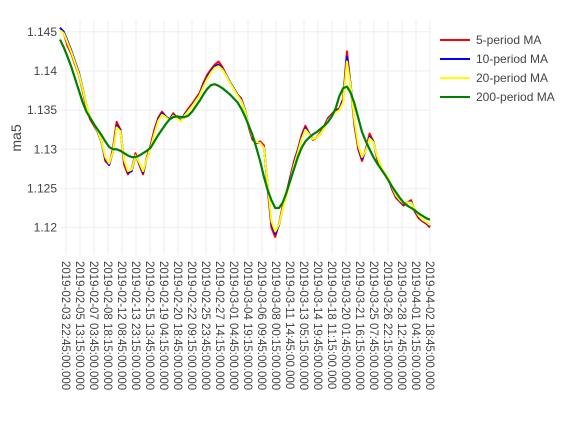 This screenshot has height=429, width=579. Describe the element at coordinates (345, 325) in the screenshot. I see `x-tick-label: 2019-03-20 01:45:00.000` at that location.